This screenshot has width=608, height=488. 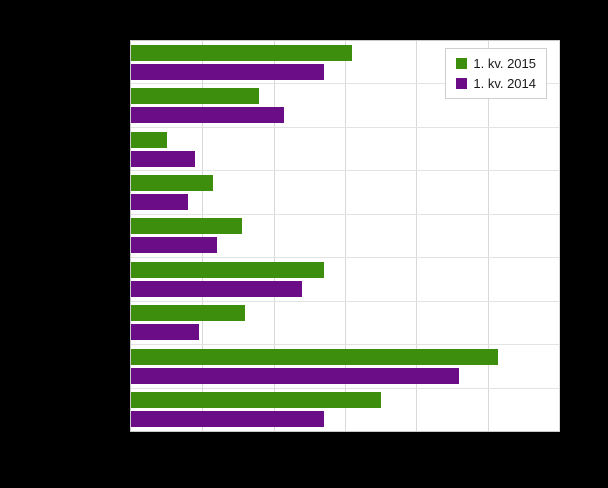 I want to click on legend-swatch-2015-icon, so click(x=462, y=63).